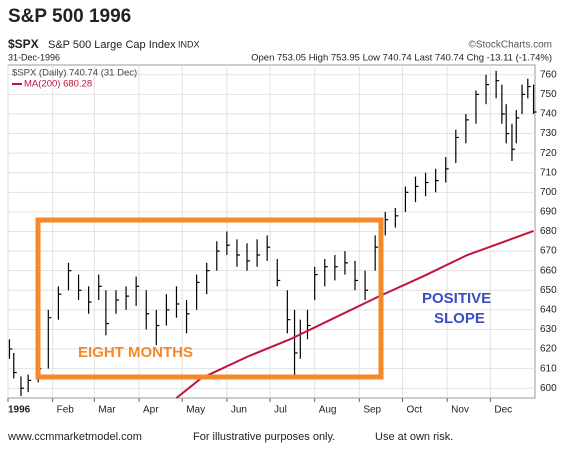 This screenshot has width=564, height=455. I want to click on y-tick-label: 720, so click(548, 153).